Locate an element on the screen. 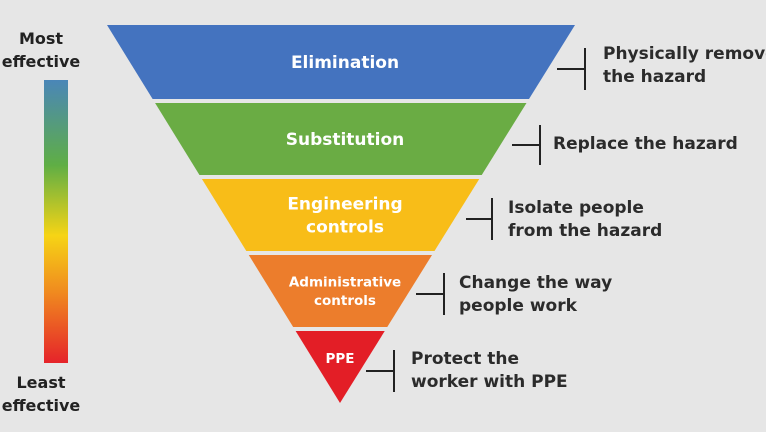 The image size is (766, 432). description-line: Replace the hazard is located at coordinates (645, 144).